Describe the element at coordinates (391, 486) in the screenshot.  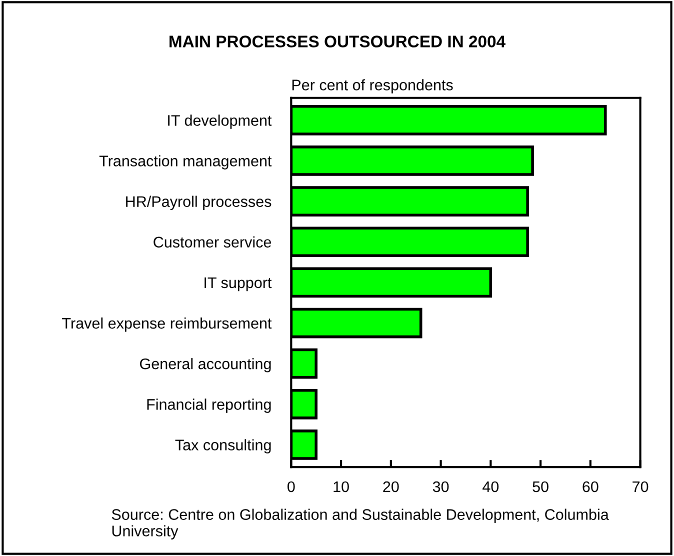
I see `x-tick-label: 20` at that location.